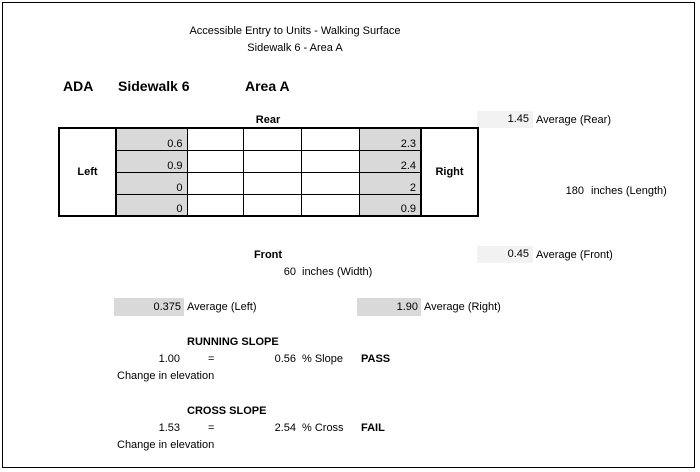 The image size is (700, 472). Describe the element at coordinates (573, 120) in the screenshot. I see `average-rear-label: Average (Rear)` at that location.